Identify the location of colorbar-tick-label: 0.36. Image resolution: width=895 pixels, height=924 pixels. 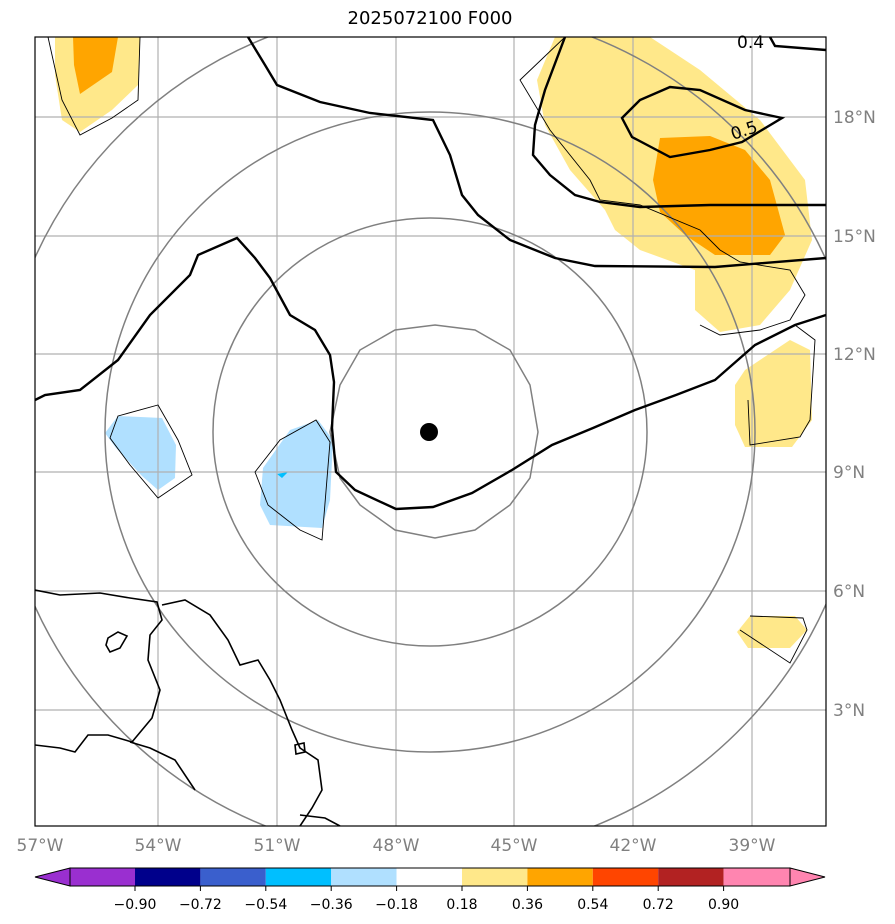
(527, 905).